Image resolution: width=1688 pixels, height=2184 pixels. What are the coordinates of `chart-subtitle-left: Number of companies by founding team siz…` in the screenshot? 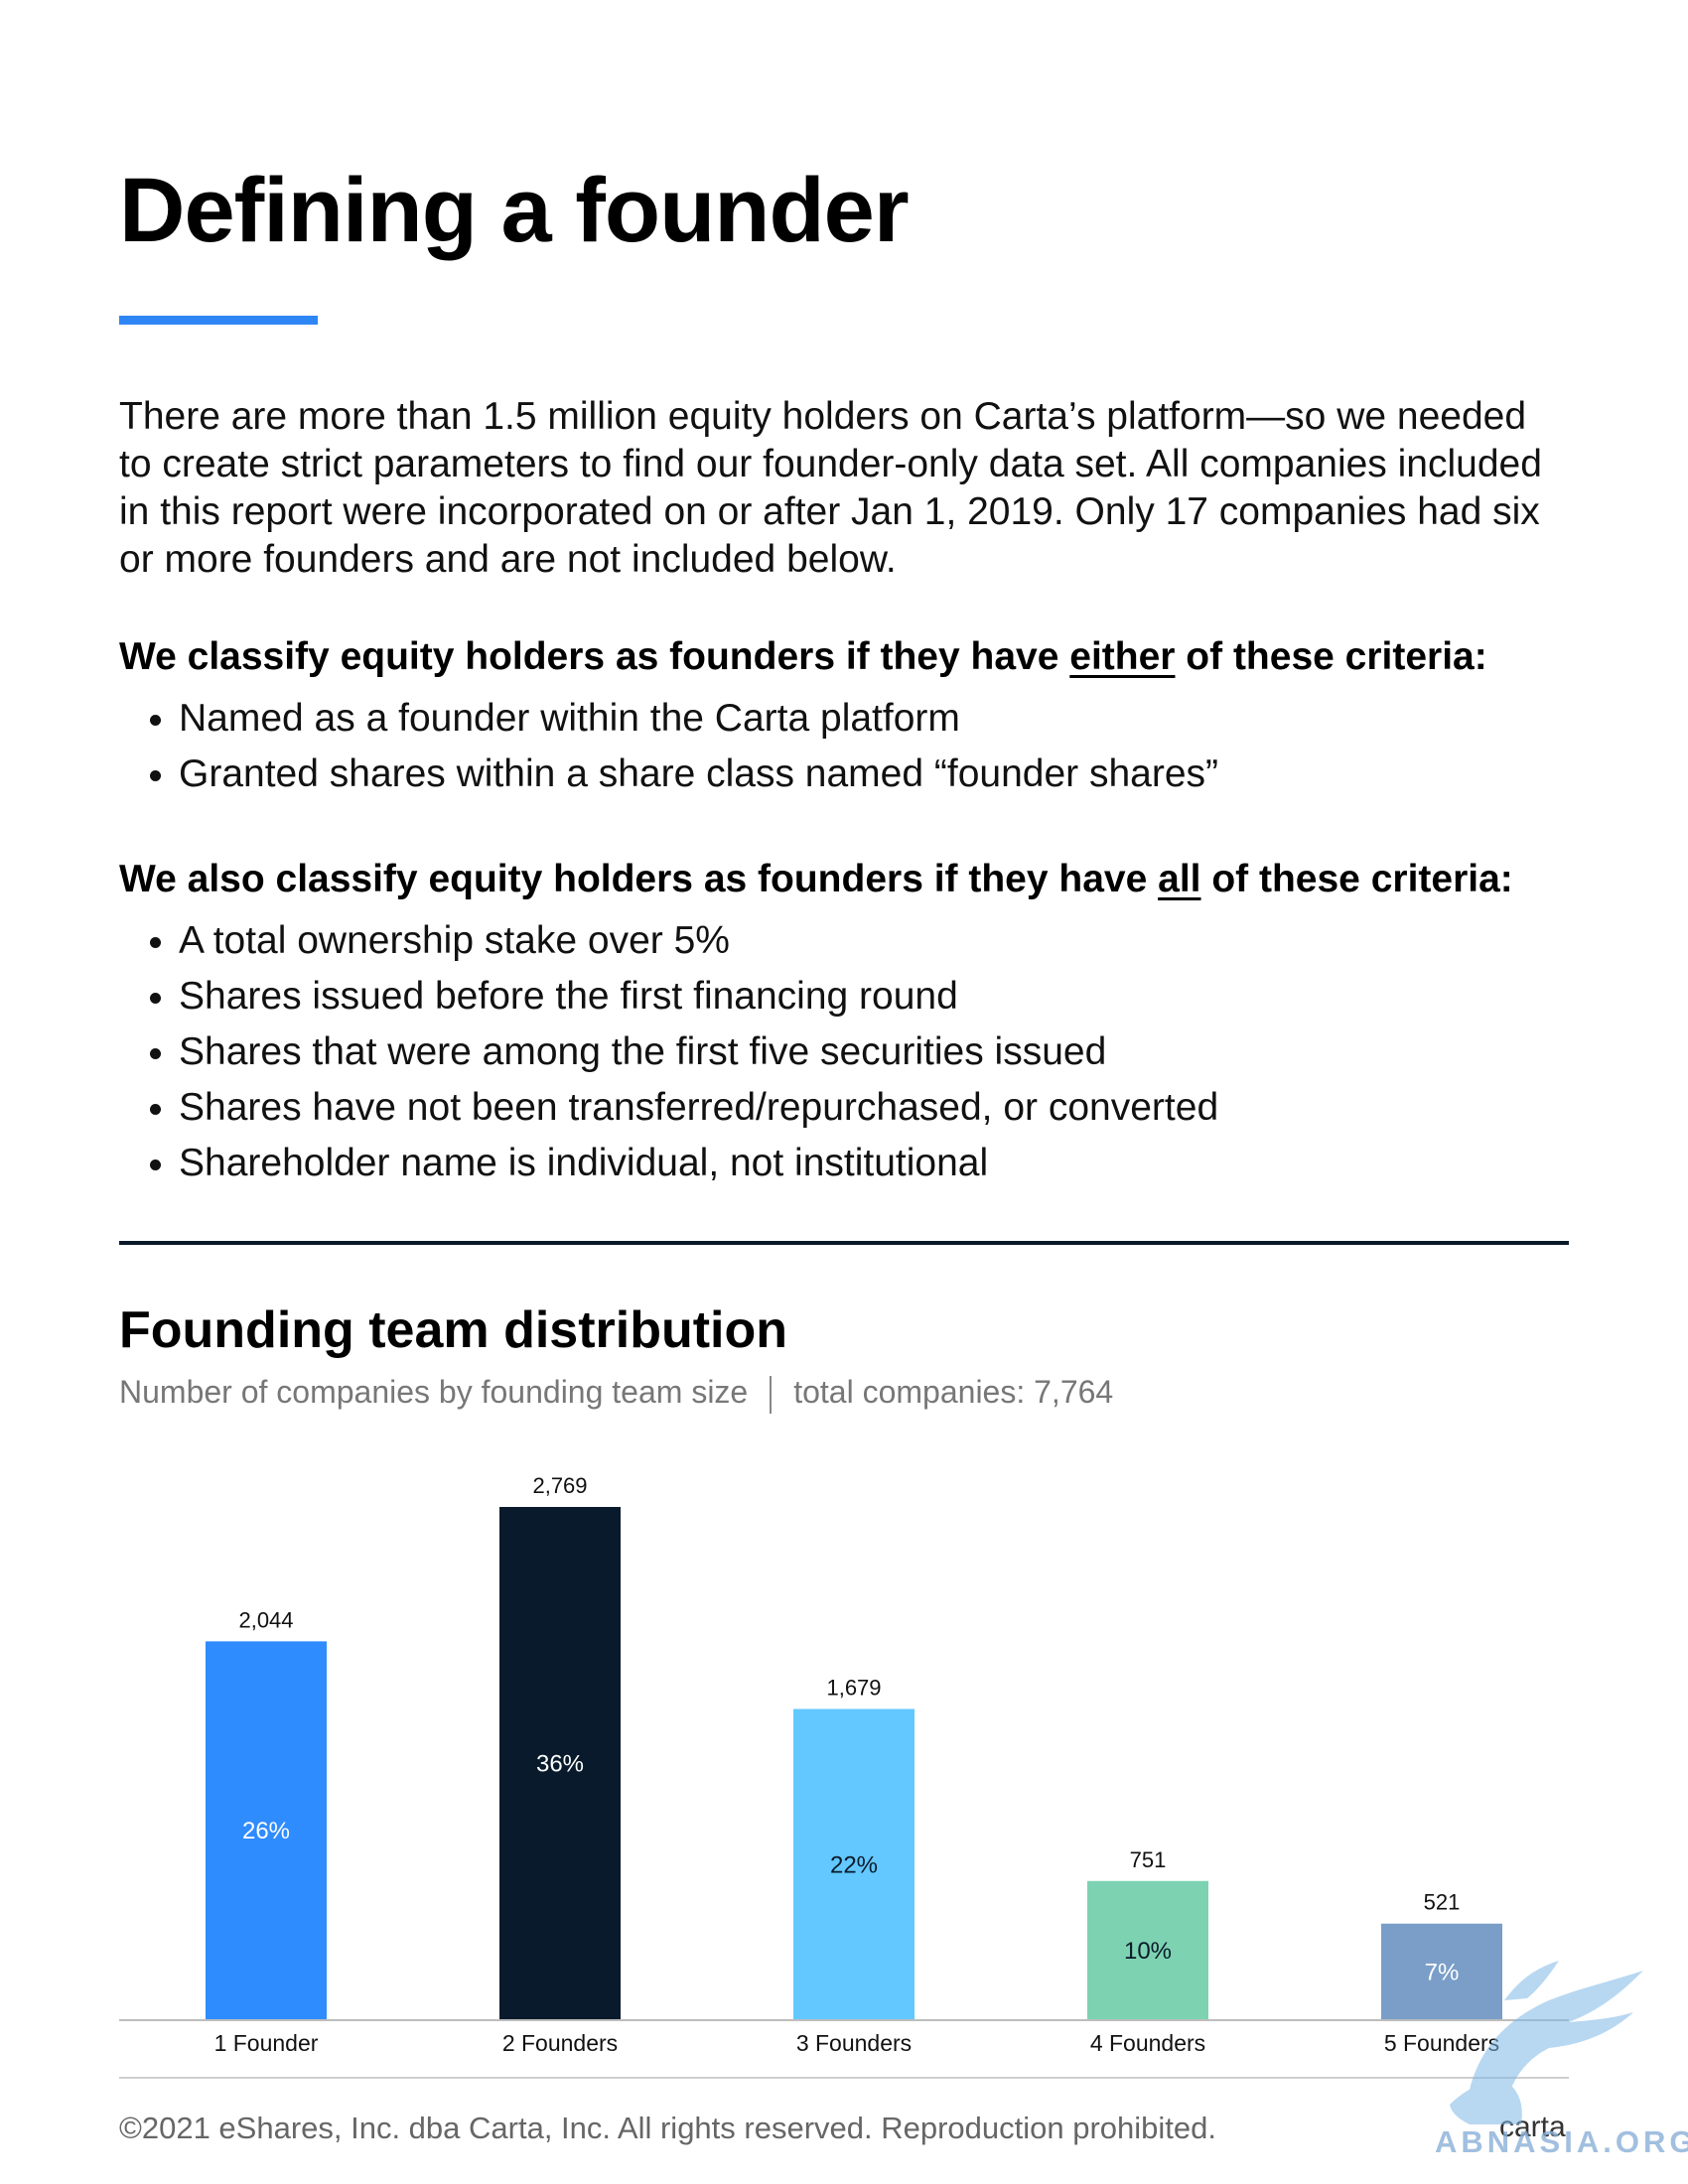 It's located at (434, 1392).